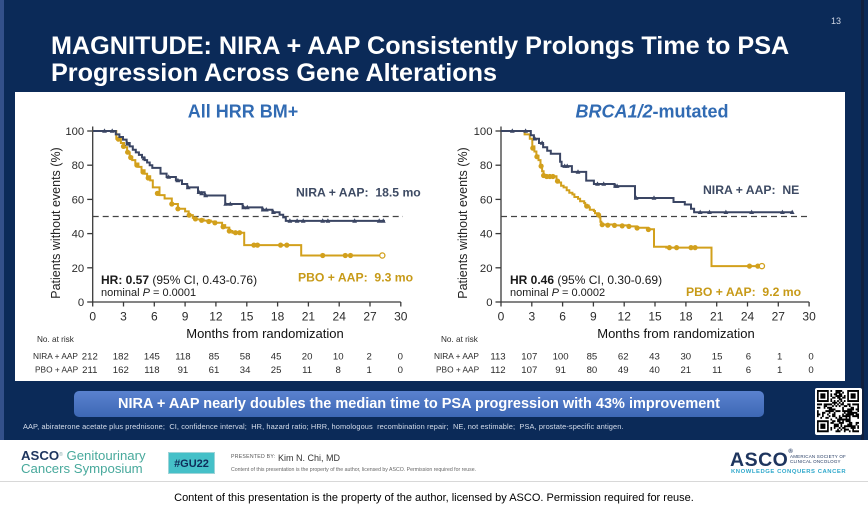  What do you see at coordinates (623, 370) in the screenshot?
I see `svg-text: 49` at bounding box center [623, 370].